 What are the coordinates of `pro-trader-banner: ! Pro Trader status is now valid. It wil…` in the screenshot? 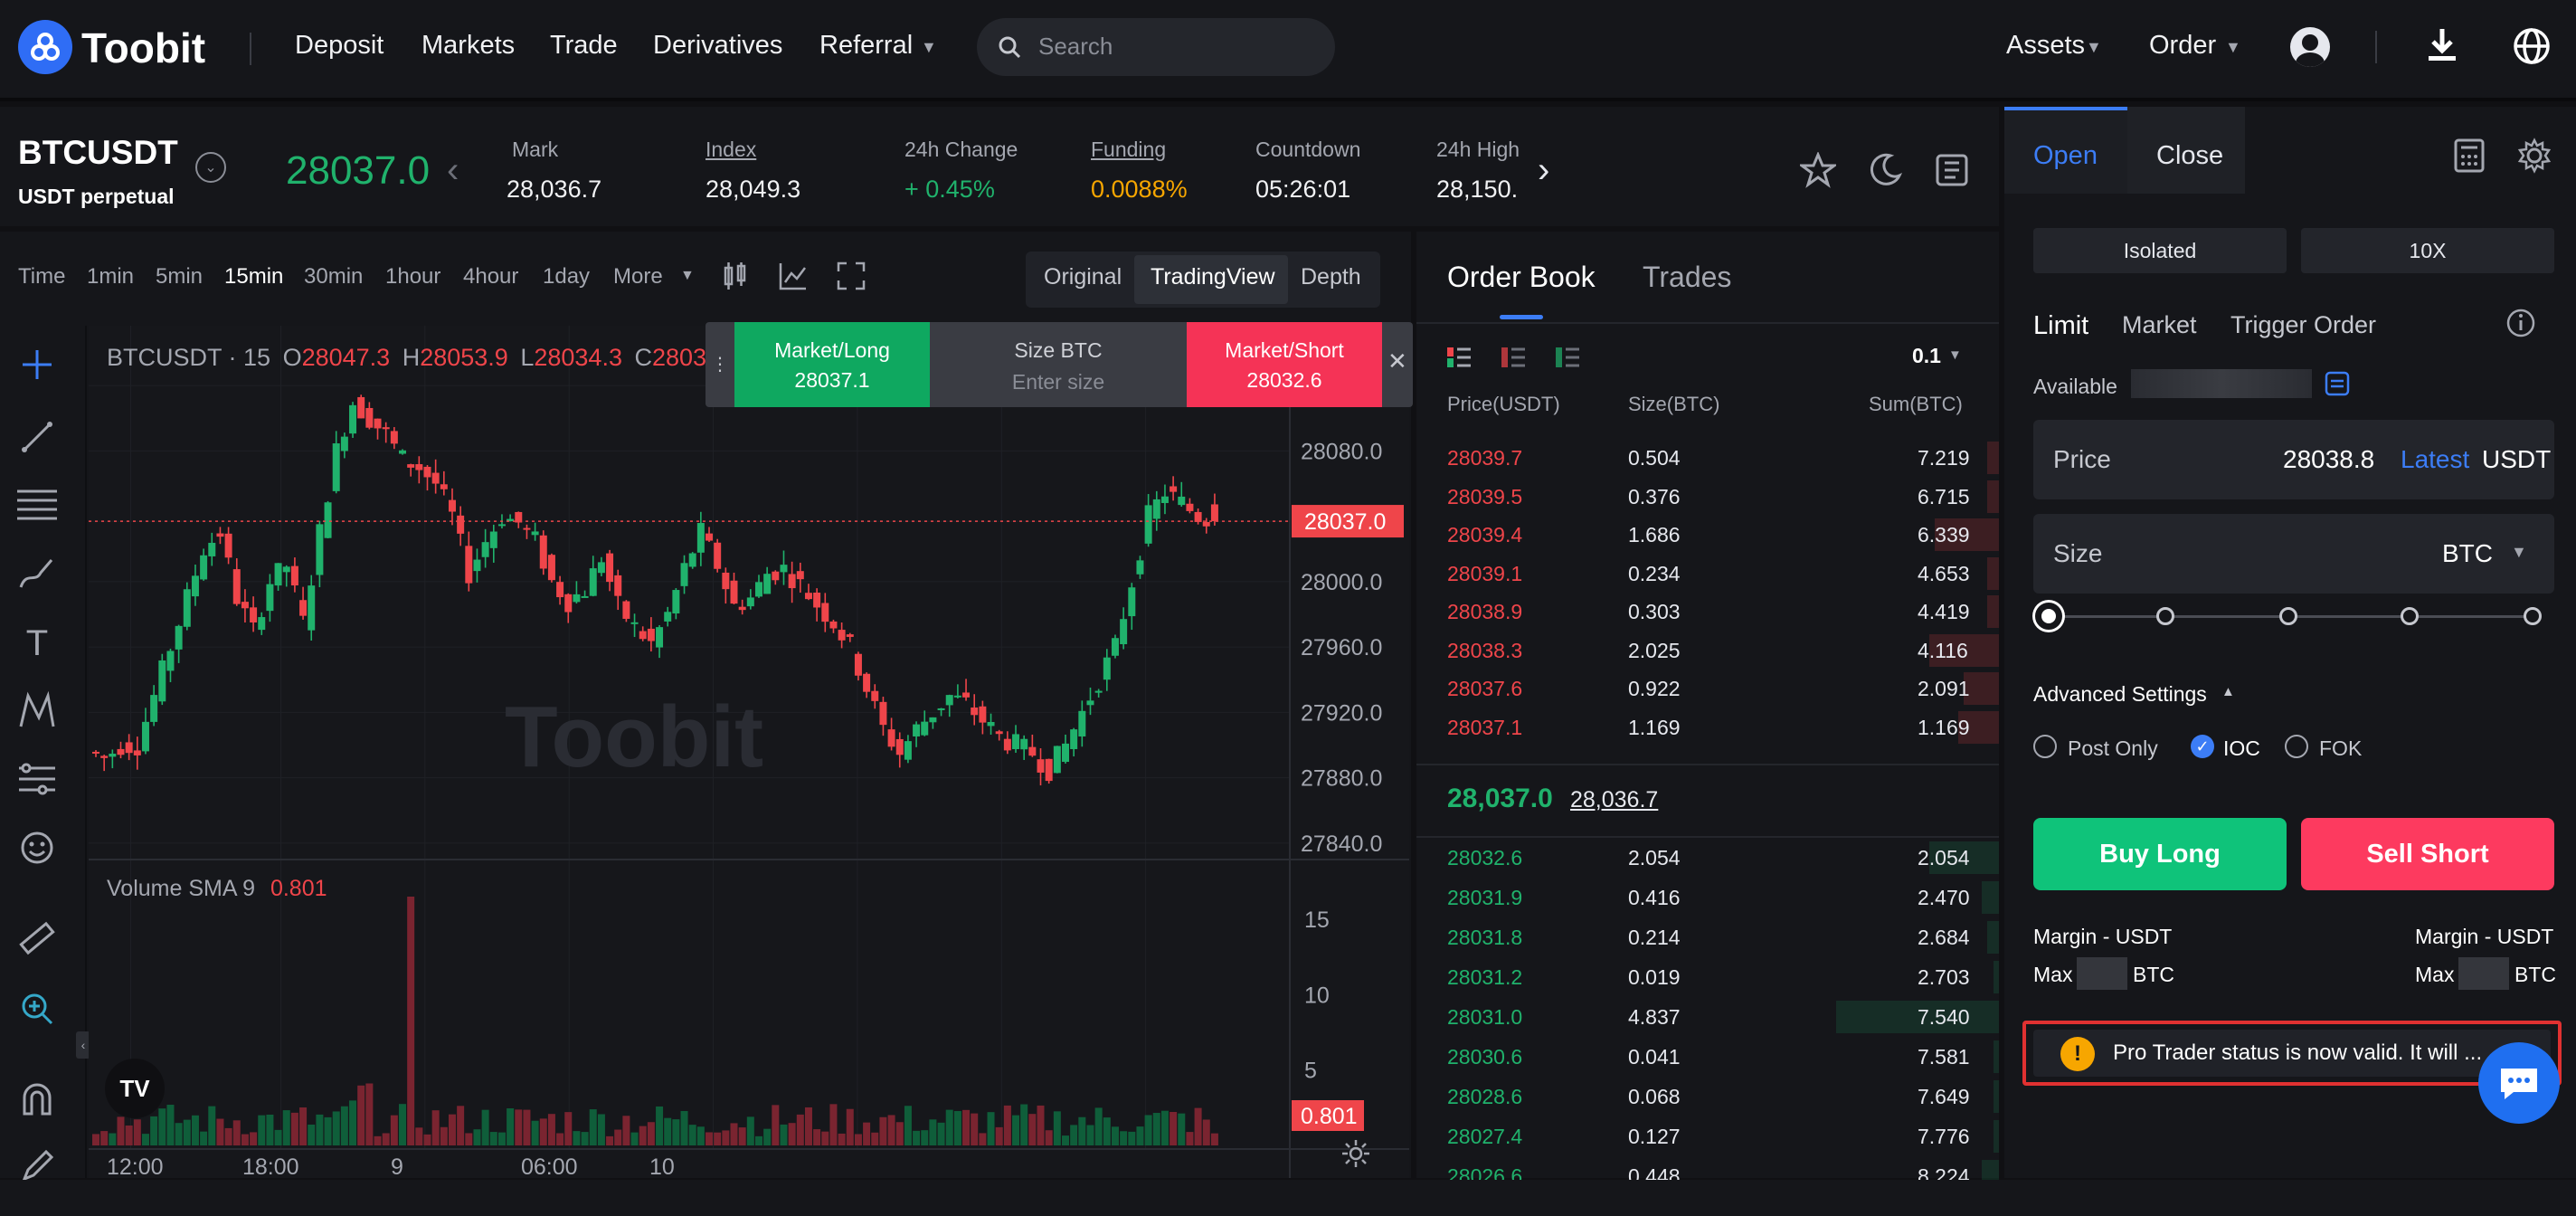 It's located at (2292, 1054).